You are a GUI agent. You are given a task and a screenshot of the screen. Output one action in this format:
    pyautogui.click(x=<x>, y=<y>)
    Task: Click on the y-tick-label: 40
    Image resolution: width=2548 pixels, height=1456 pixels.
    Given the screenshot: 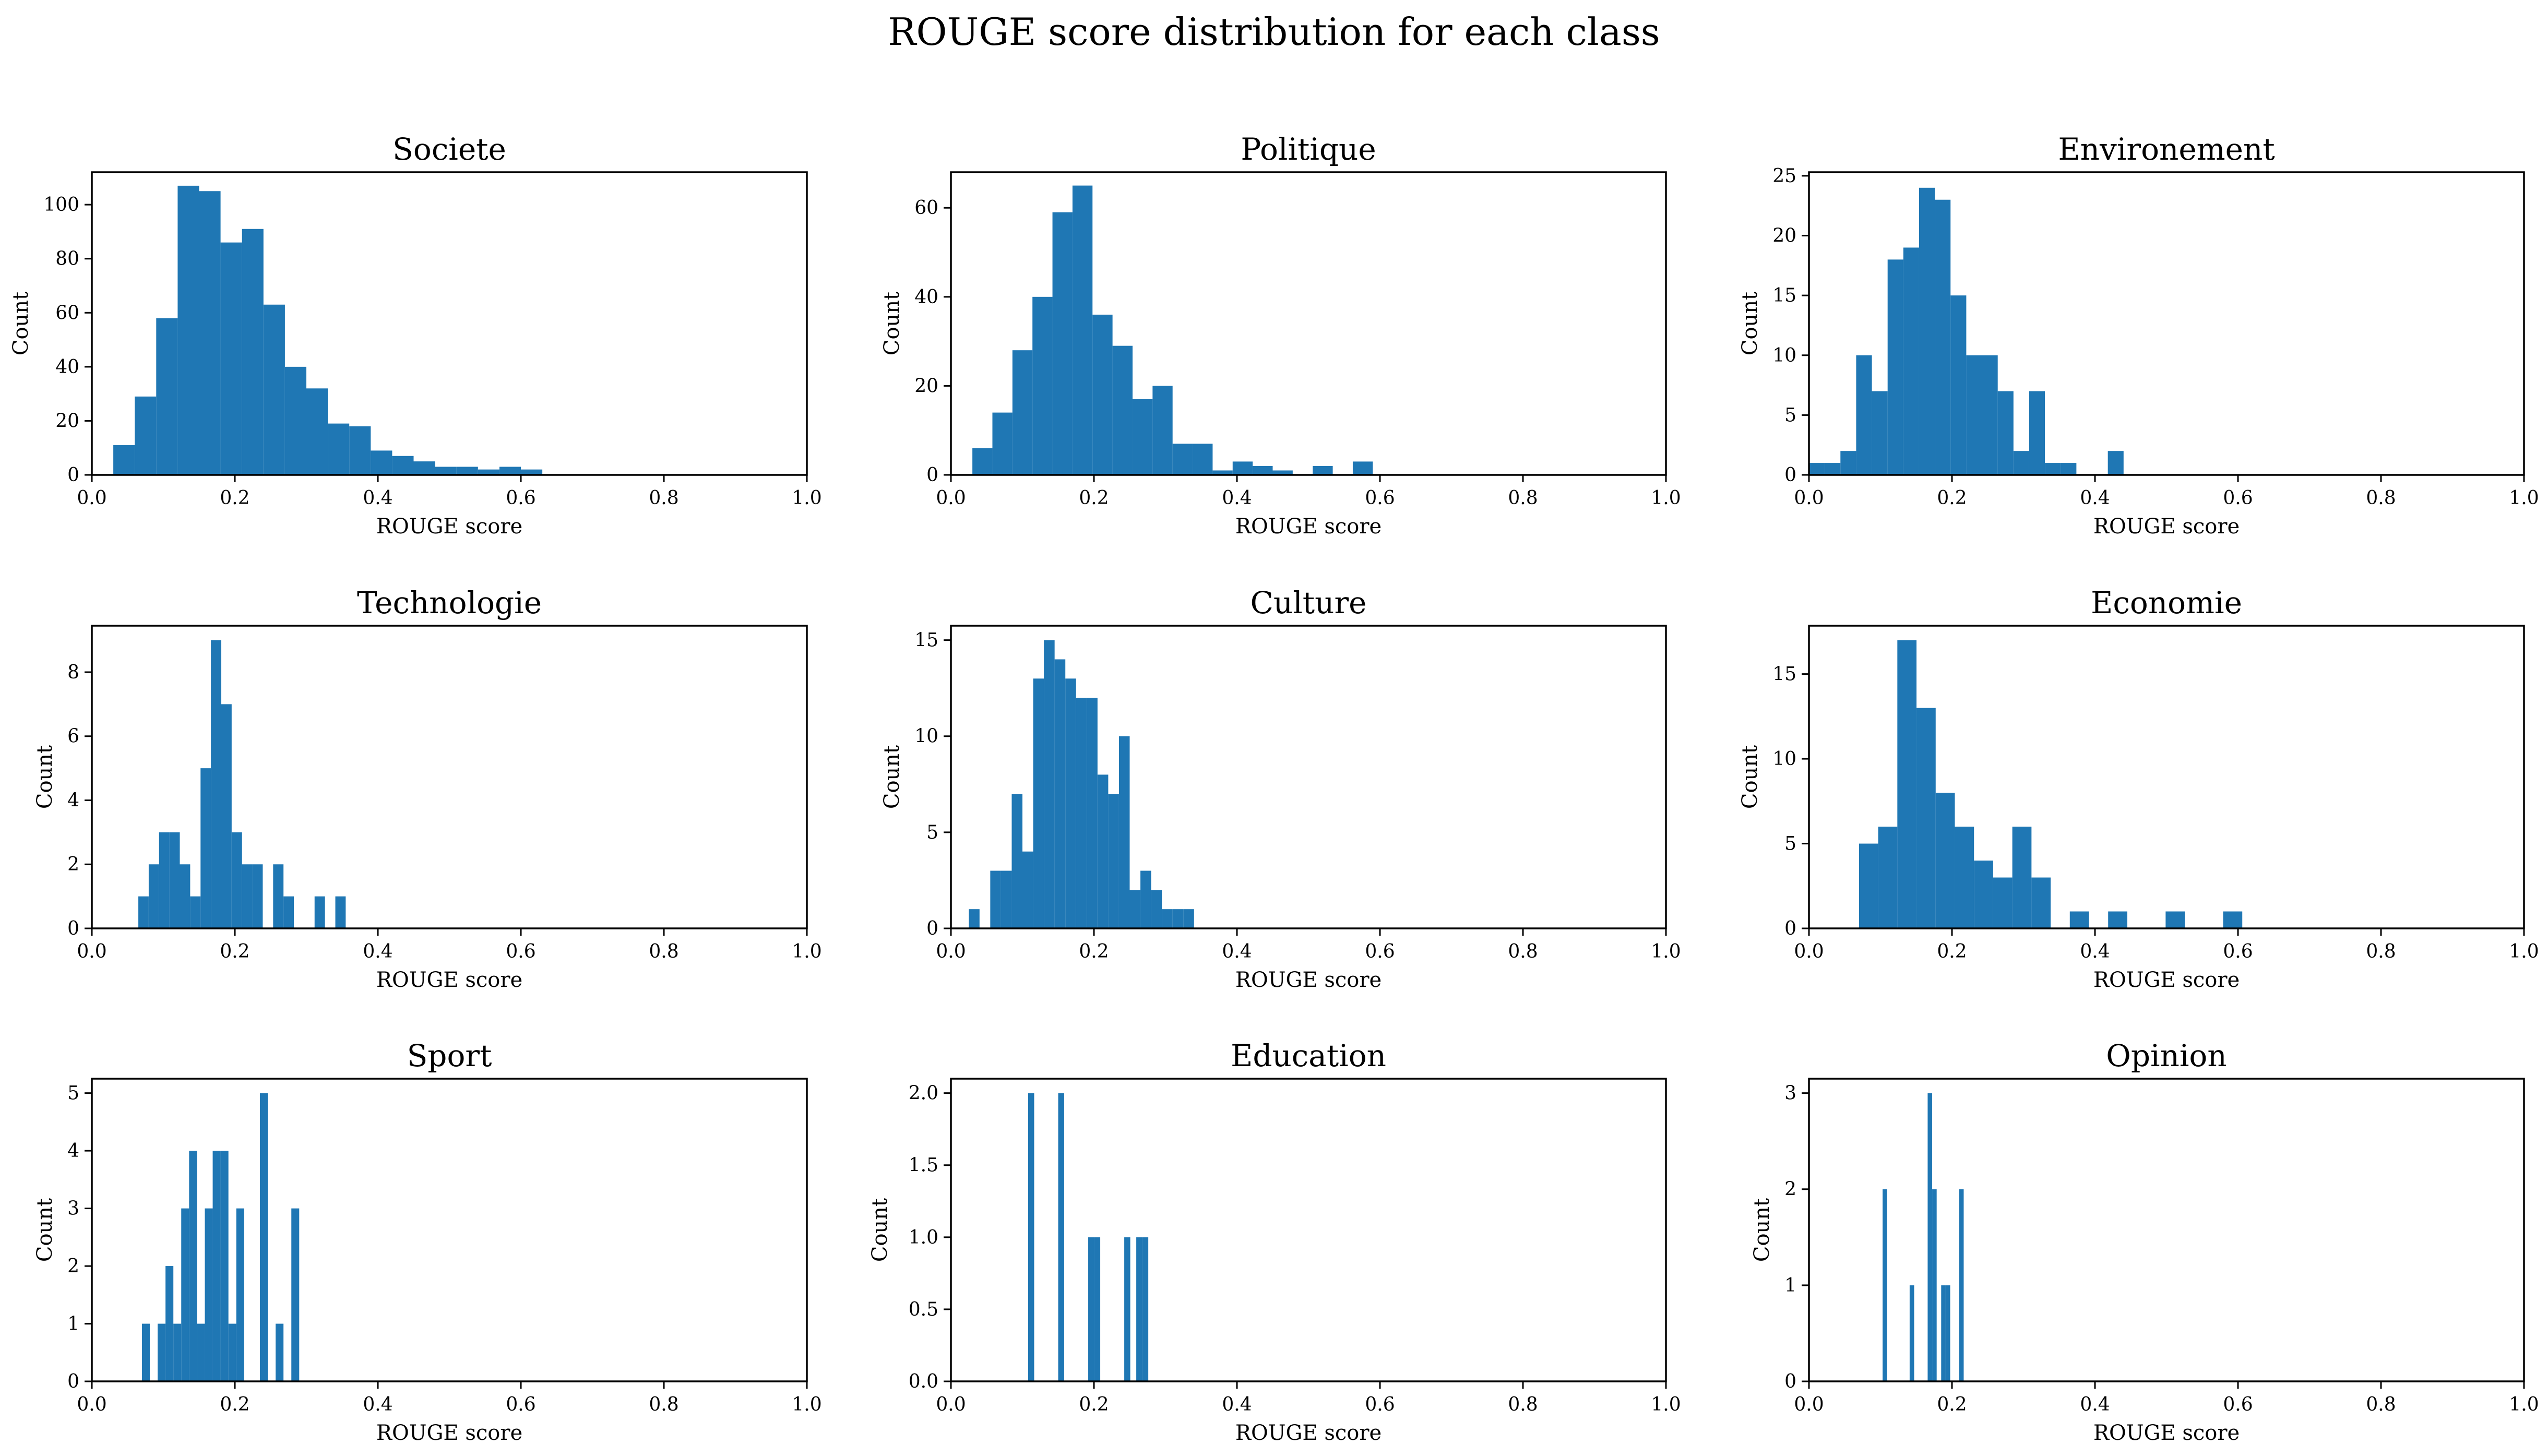 What is the action you would take?
    pyautogui.click(x=926, y=297)
    